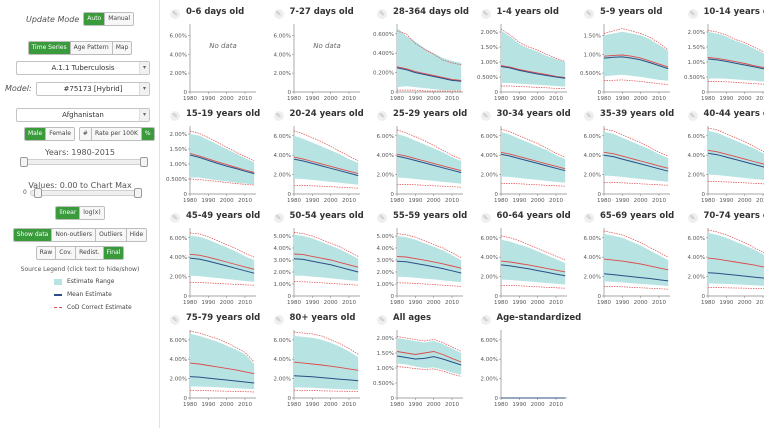 This screenshot has height=428, width=764. What do you see at coordinates (147, 134) in the screenshot?
I see `metric-percent-button: %` at bounding box center [147, 134].